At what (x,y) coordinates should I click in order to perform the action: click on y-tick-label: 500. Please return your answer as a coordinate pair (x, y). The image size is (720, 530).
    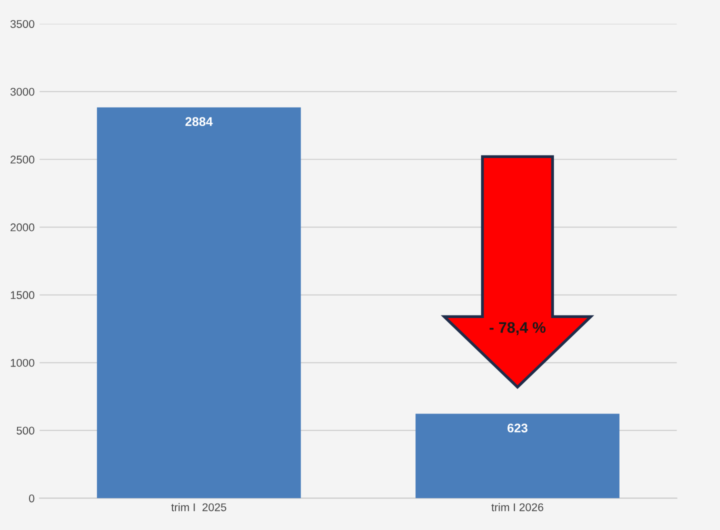
    Looking at the image, I should click on (25, 430).